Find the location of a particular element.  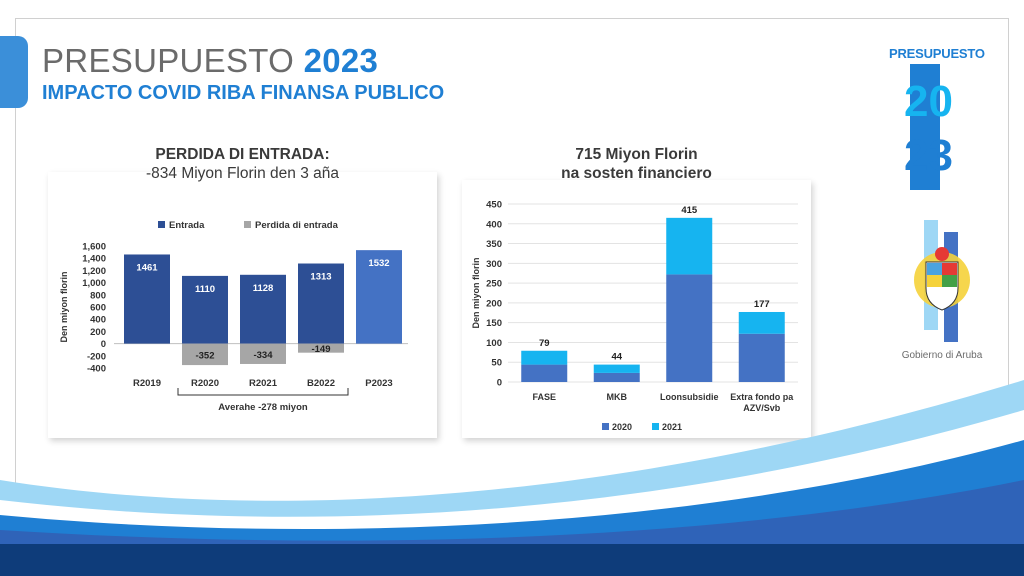

data-label-total: 177 is located at coordinates (762, 304).